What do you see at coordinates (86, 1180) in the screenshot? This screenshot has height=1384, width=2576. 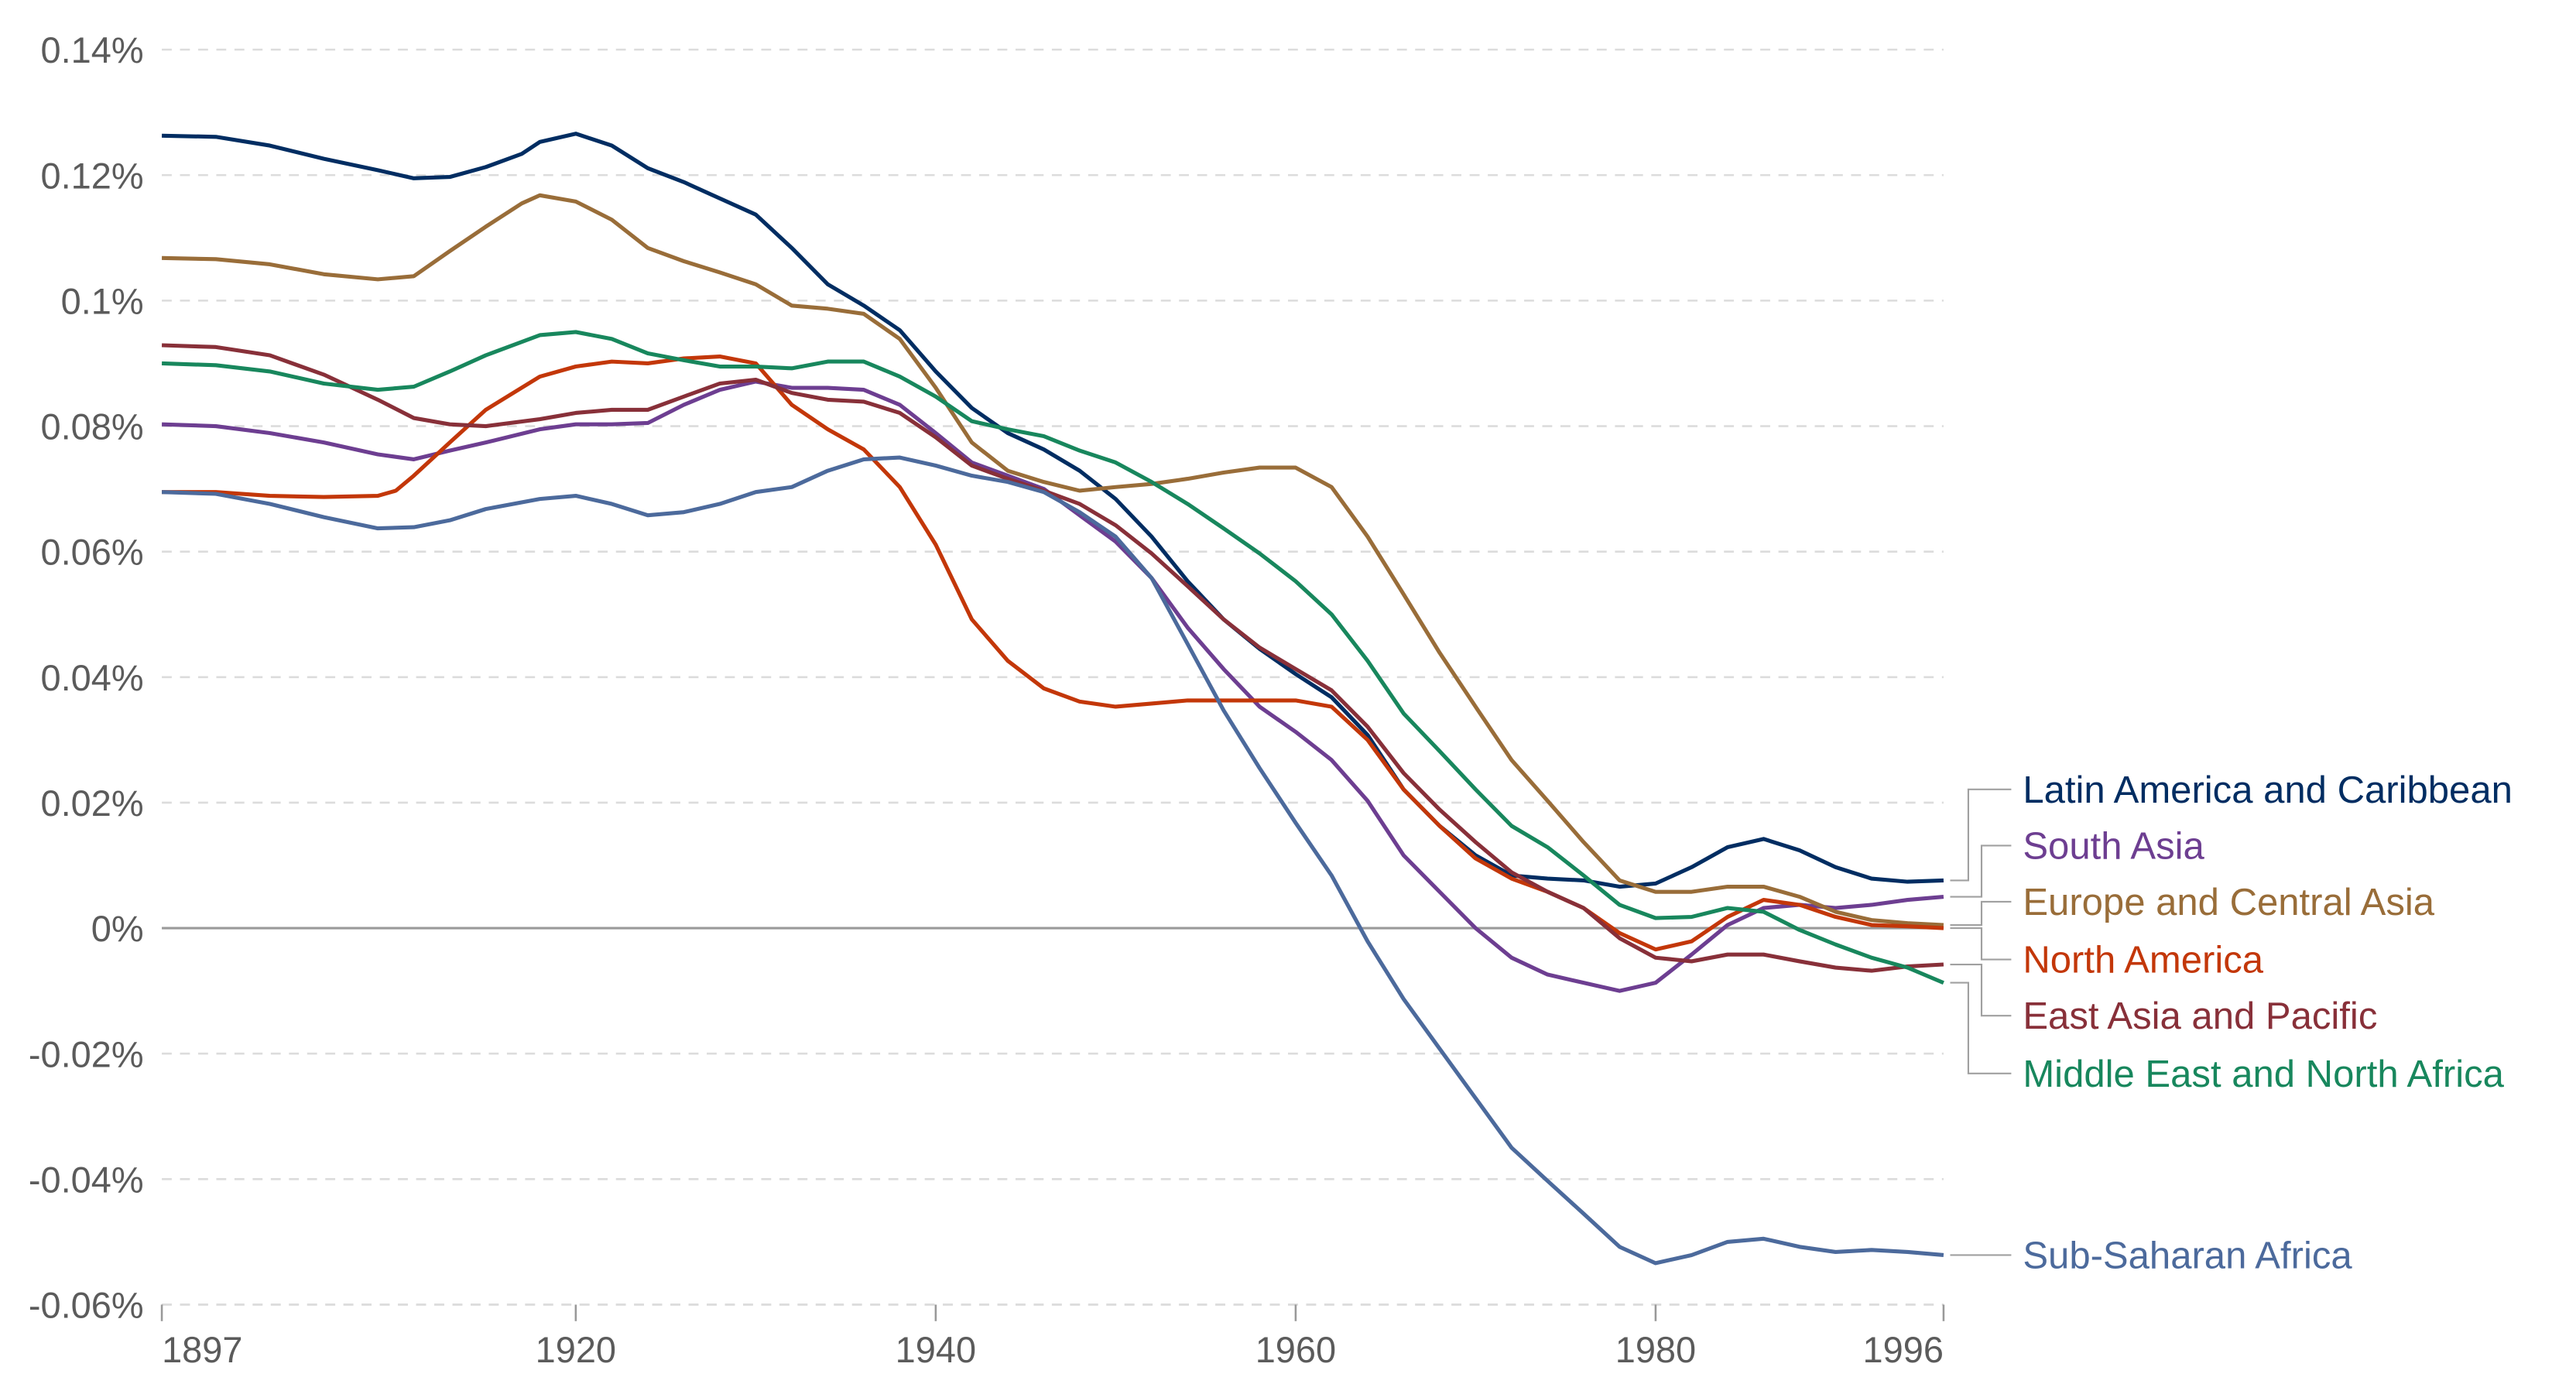 I see `y-tick-label: -0.04%` at bounding box center [86, 1180].